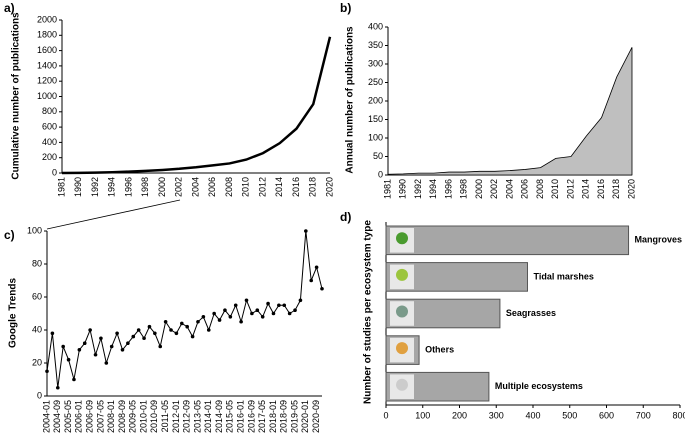  Describe the element at coordinates (329, 187) in the screenshot. I see `x-tick-label: 2020` at that location.